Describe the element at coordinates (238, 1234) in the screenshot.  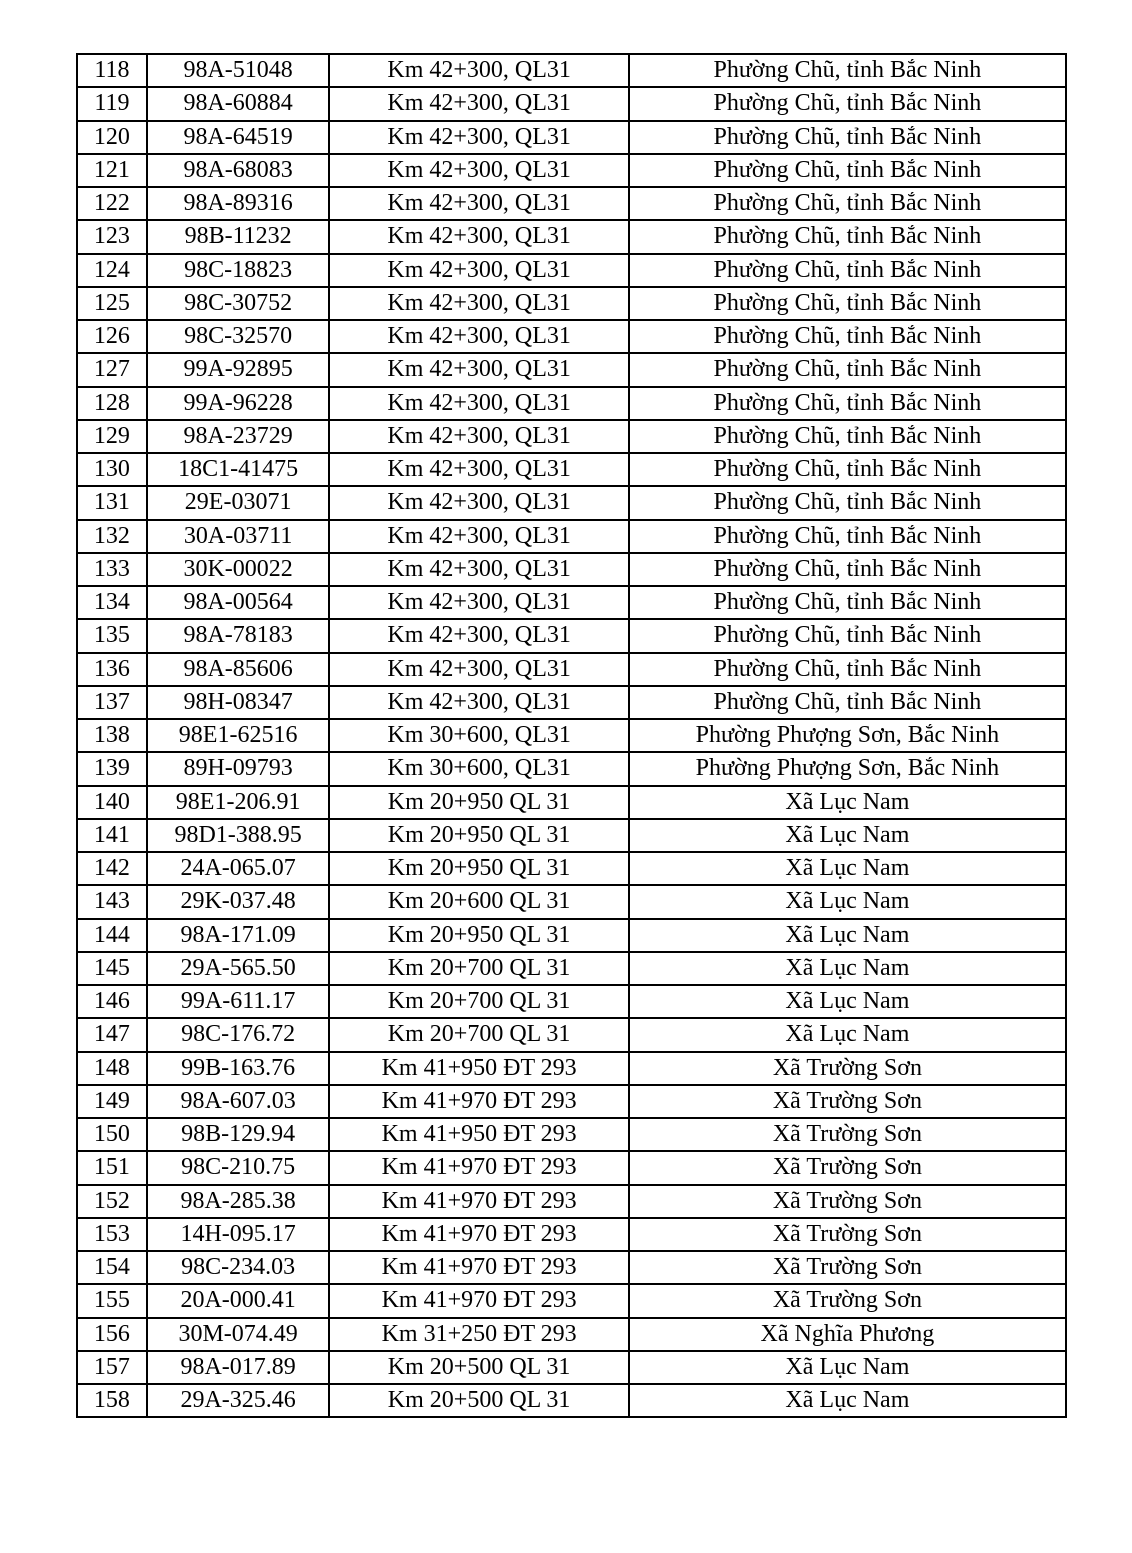
I see `license-plate-cell: 14H-095.17` at that location.